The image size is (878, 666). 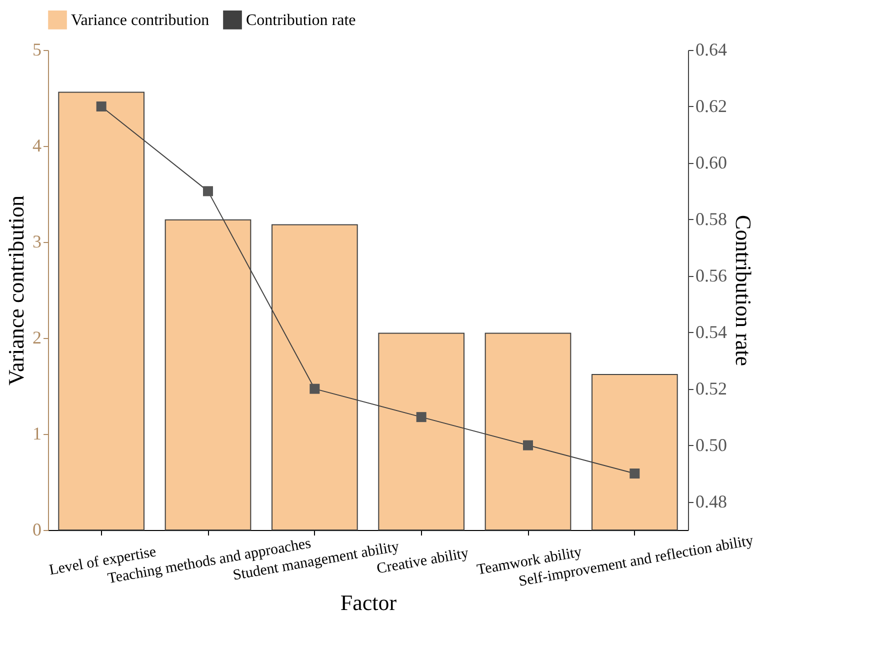 I want to click on y-tick-label: 0, so click(x=37, y=530).